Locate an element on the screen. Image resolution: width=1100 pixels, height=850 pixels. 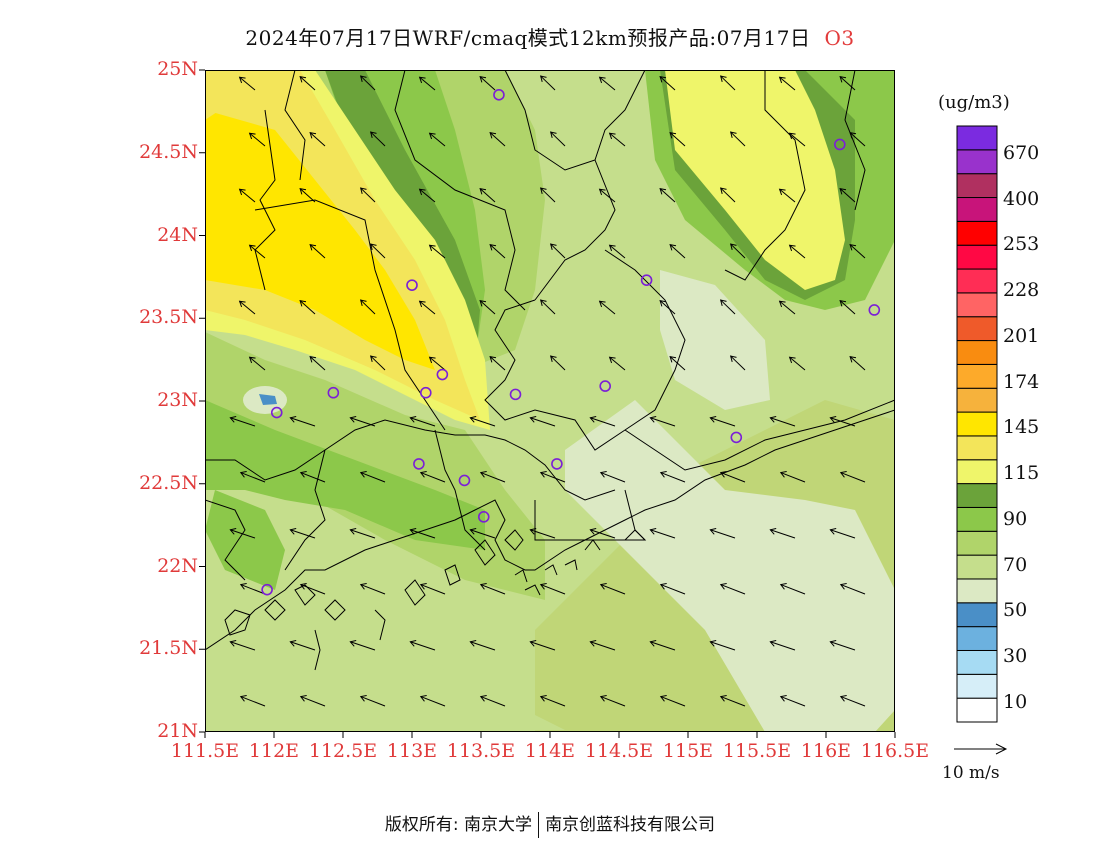
title-text: 2024年07月17日WRF/cmaq模式12km预报产品:07月17日 is located at coordinates (528, 38).